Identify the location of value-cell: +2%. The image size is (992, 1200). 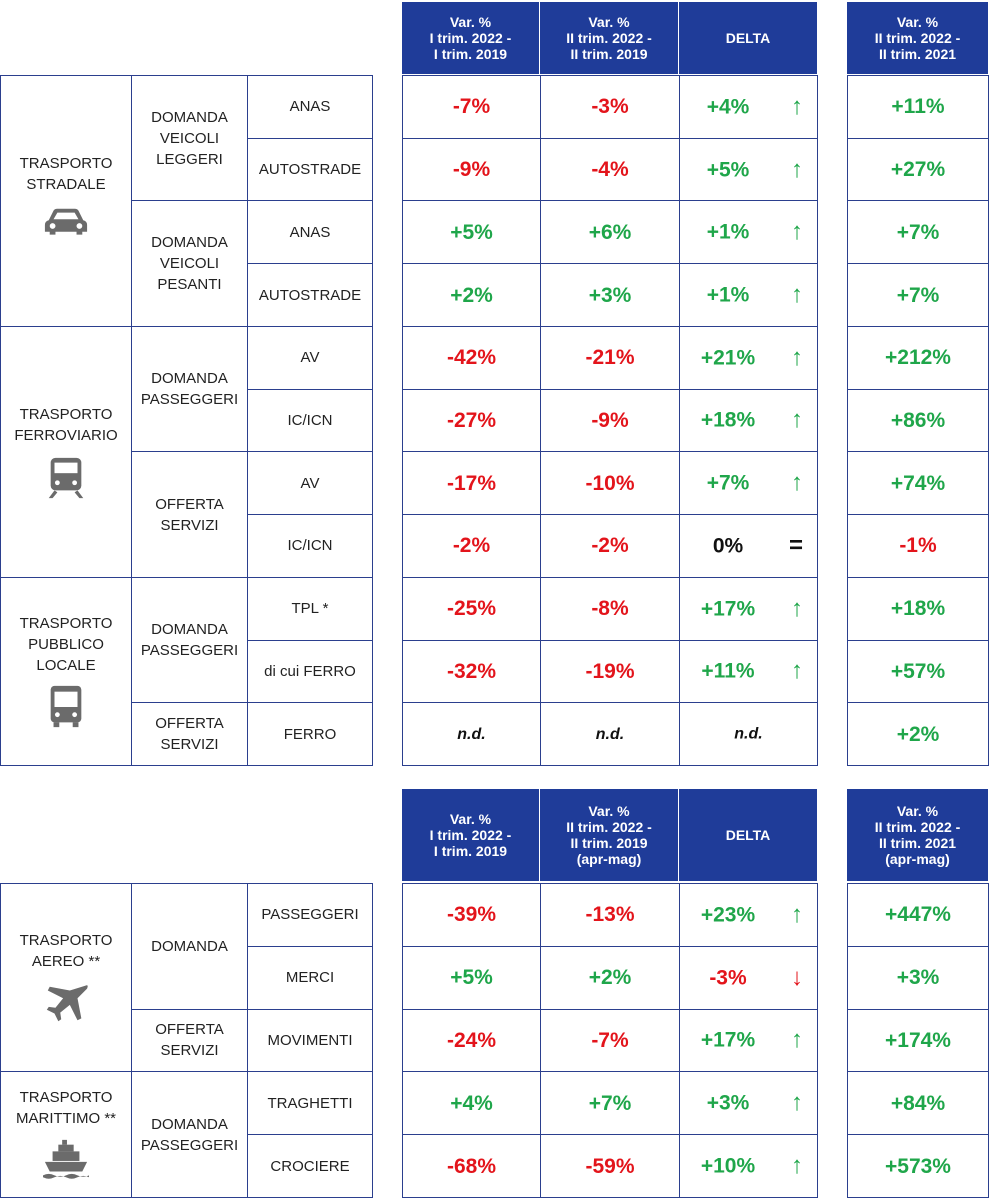
(610, 977).